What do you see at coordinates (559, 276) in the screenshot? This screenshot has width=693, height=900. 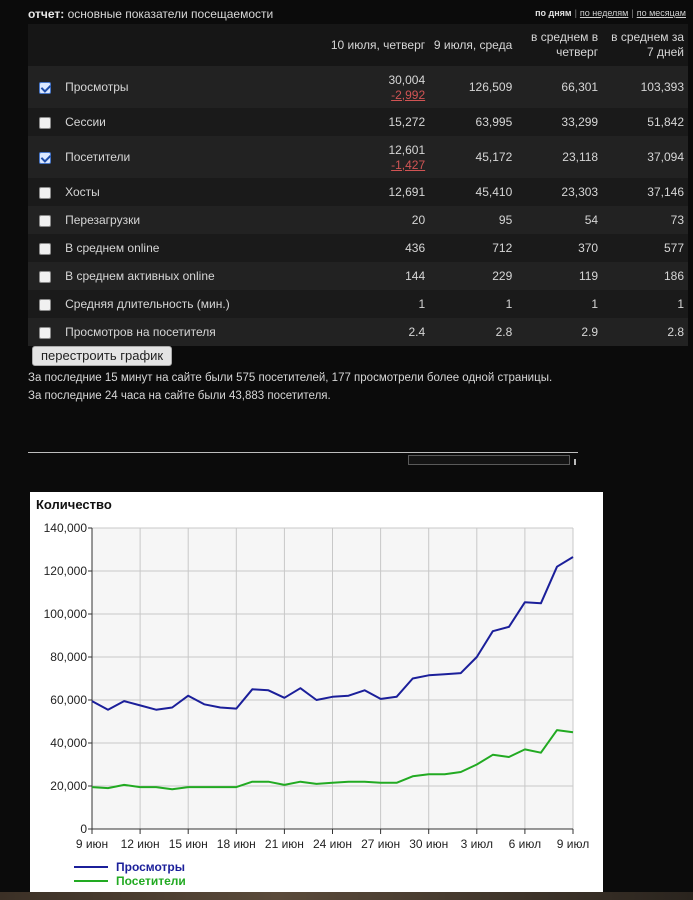 I see `metric-value: 119` at bounding box center [559, 276].